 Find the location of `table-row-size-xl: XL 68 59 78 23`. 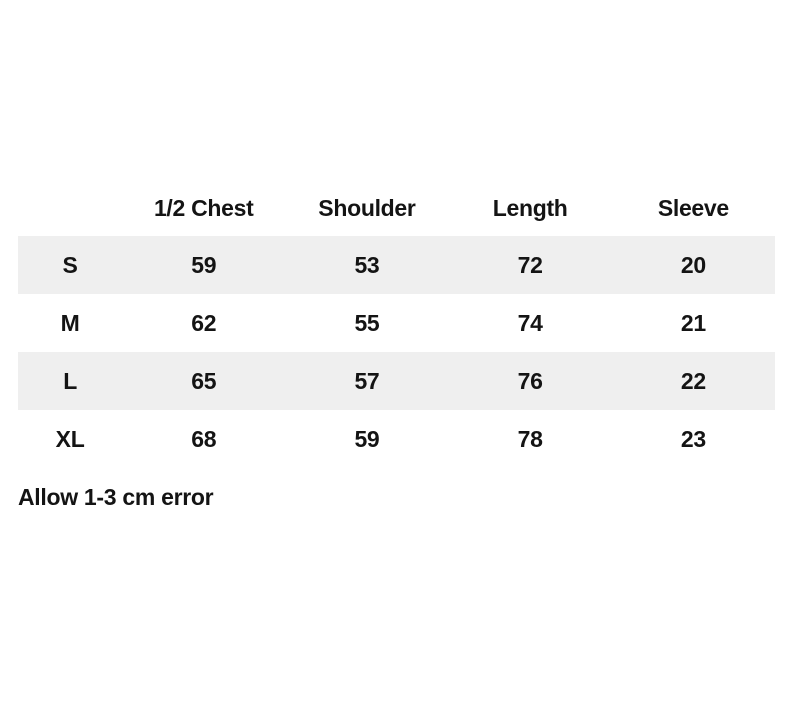

table-row-size-xl: XL 68 59 78 23 is located at coordinates (396, 439).